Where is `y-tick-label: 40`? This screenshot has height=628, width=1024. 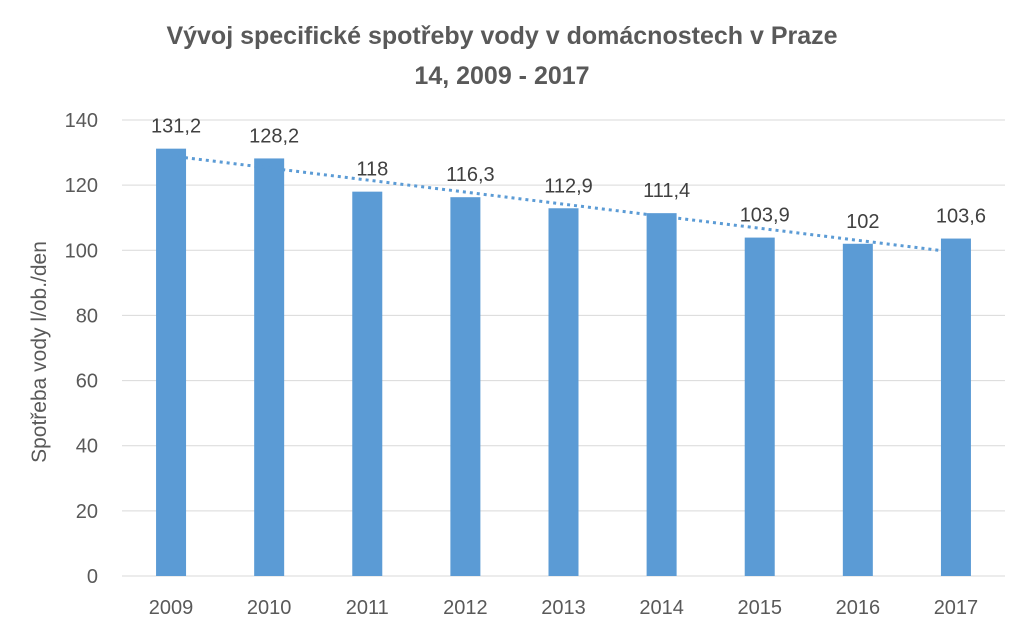
y-tick-label: 40 is located at coordinates (87, 447).